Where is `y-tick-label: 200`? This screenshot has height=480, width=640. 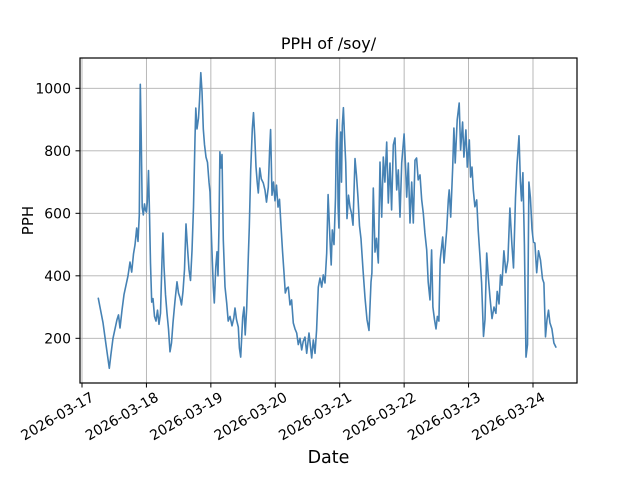 y-tick-label: 200 is located at coordinates (57, 339).